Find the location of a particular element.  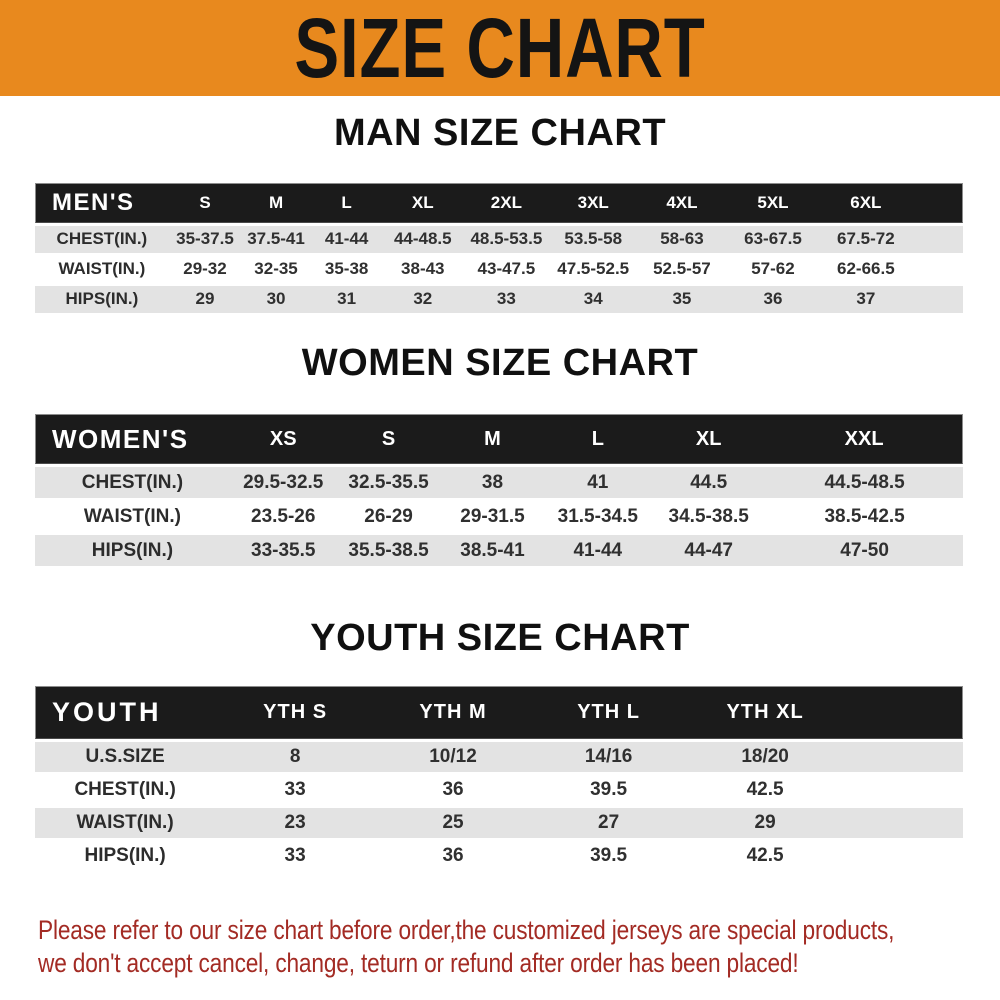

size-column-header: 2XL is located at coordinates (506, 202).